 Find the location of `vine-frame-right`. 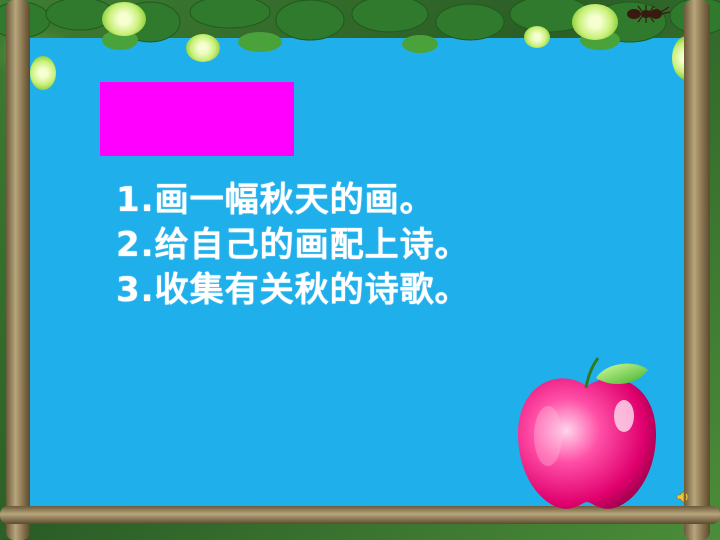

vine-frame-right is located at coordinates (697, 270).